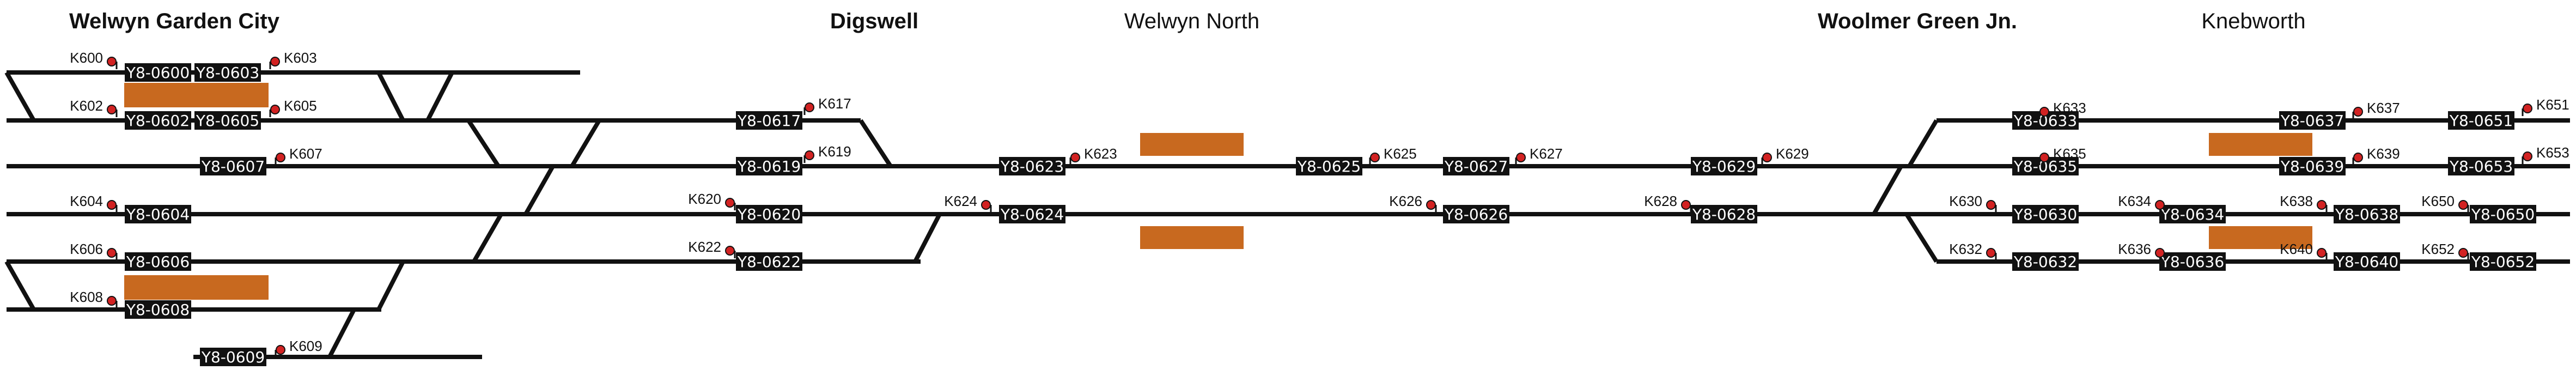 This screenshot has height=376, width=2576. Describe the element at coordinates (705, 199) in the screenshot. I see `signal-label: K620` at that location.